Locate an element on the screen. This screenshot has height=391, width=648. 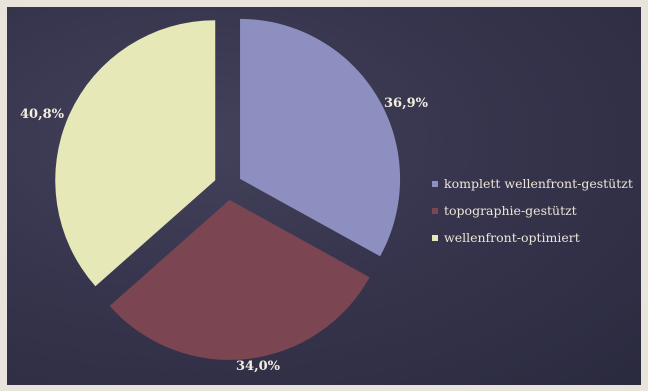
slice-value-label-2: 34,0% is located at coordinates (258, 366).